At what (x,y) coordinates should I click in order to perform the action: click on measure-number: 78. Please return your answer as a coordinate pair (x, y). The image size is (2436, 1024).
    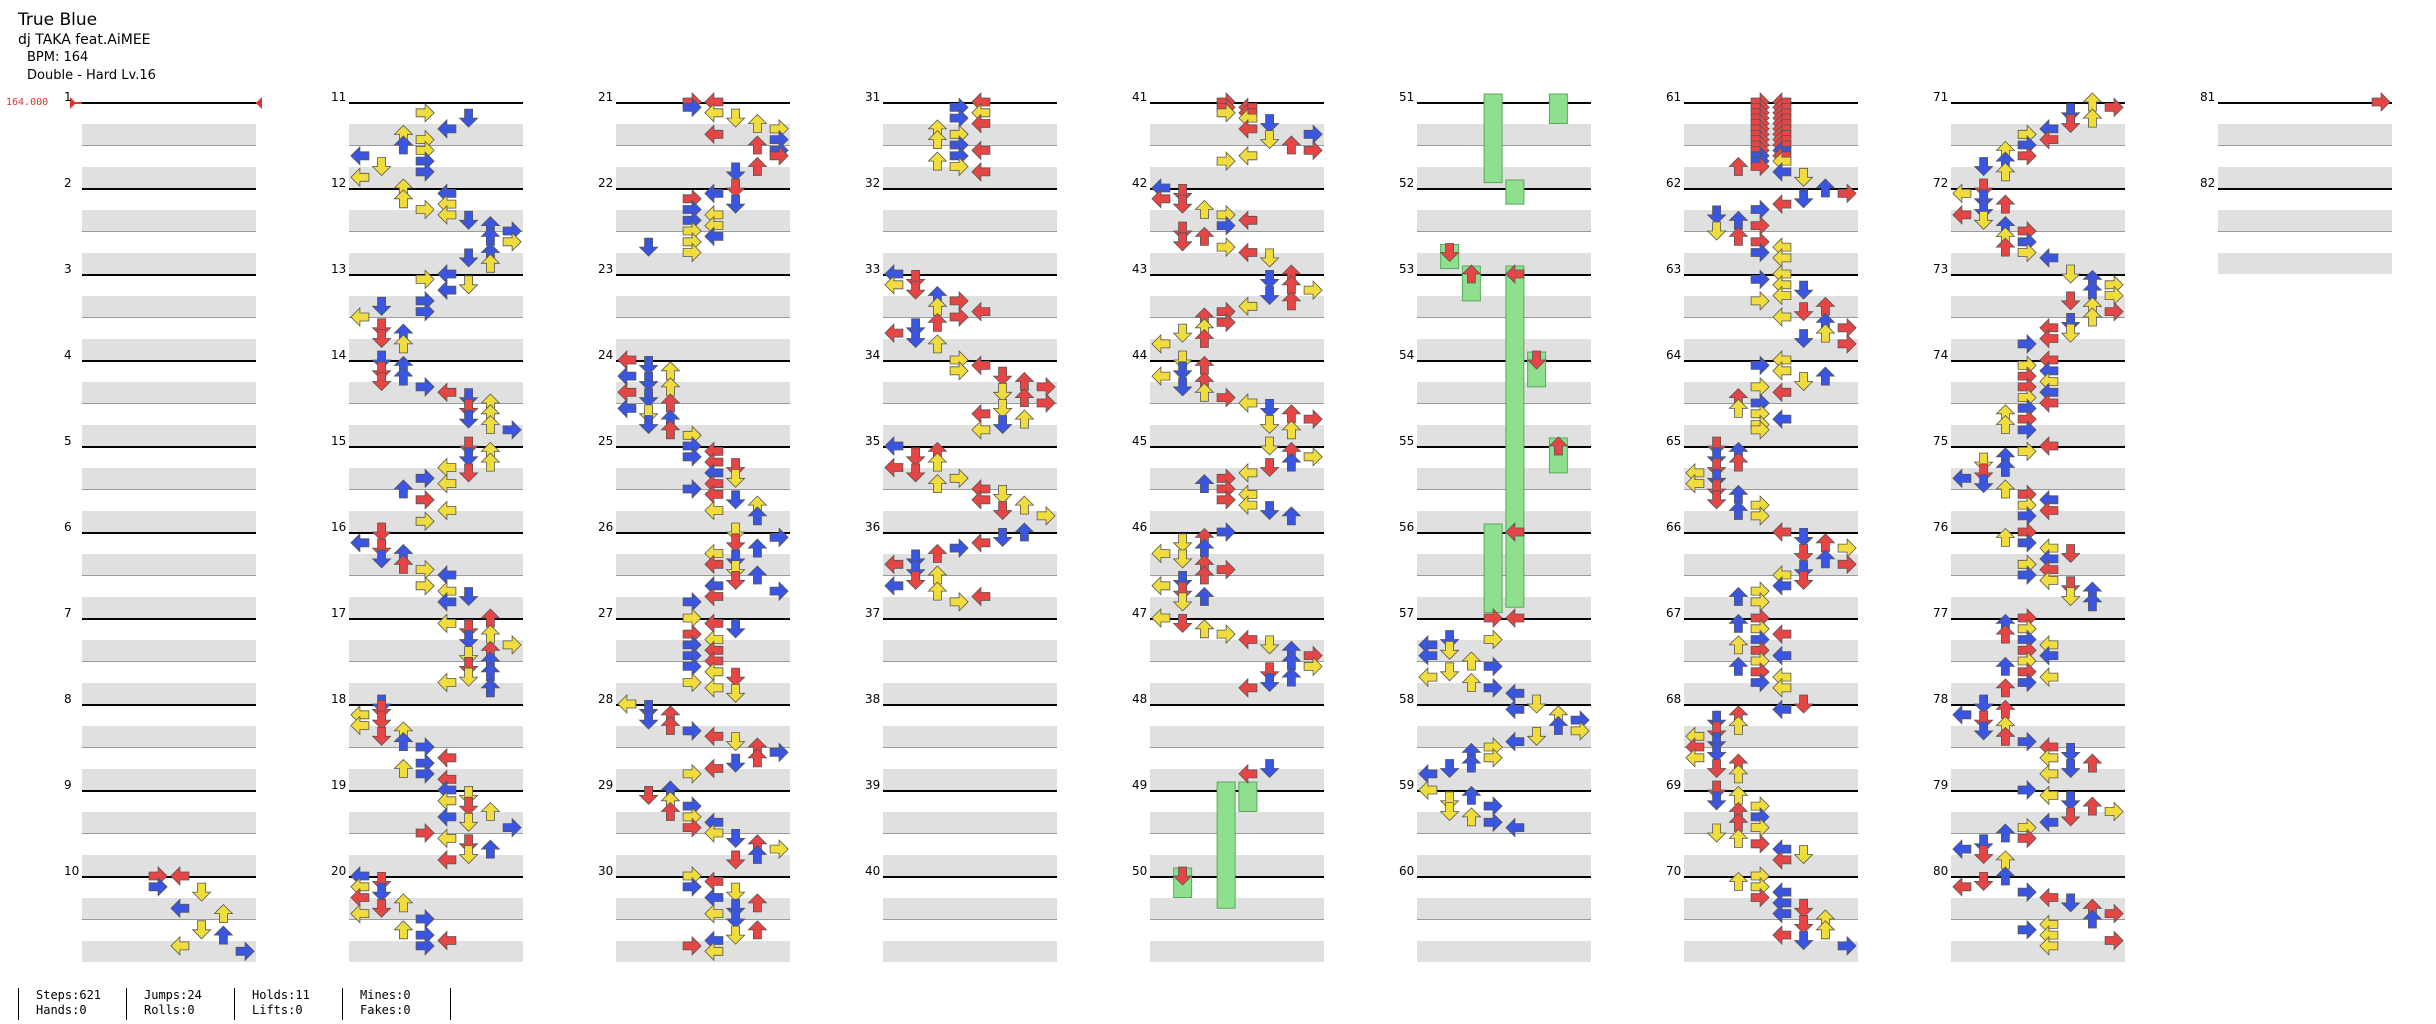
    Looking at the image, I should click on (1941, 699).